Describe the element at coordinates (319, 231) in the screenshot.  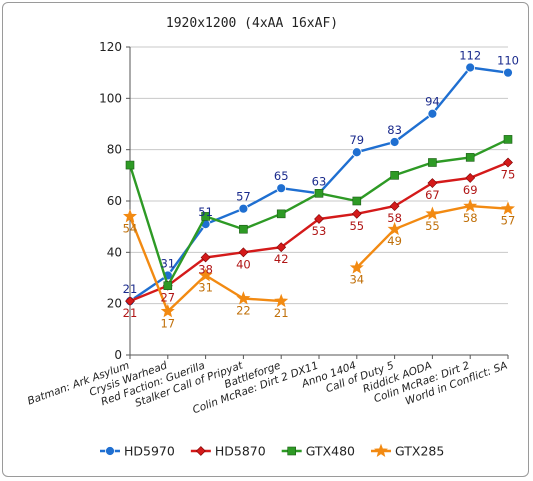
I see `data-label-hd5870: 53` at that location.